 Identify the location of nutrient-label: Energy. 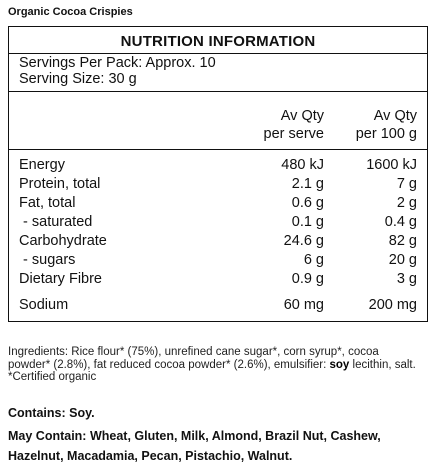
(42, 165).